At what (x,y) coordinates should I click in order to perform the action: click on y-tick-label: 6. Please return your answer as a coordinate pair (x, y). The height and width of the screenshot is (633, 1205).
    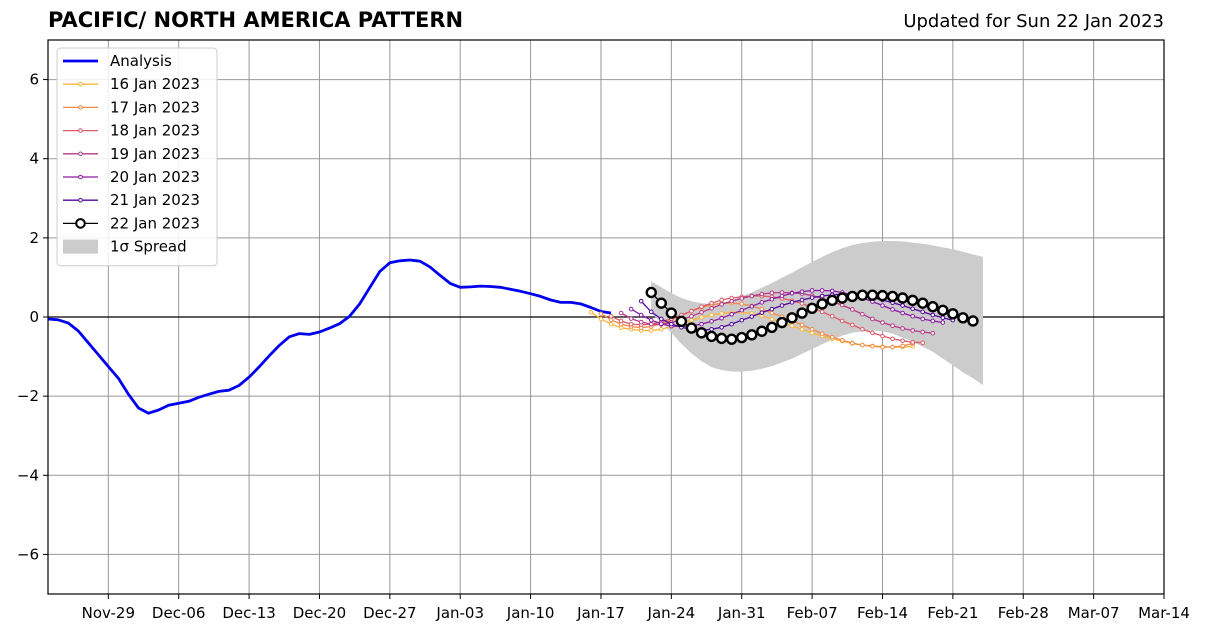
    Looking at the image, I should click on (34, 80).